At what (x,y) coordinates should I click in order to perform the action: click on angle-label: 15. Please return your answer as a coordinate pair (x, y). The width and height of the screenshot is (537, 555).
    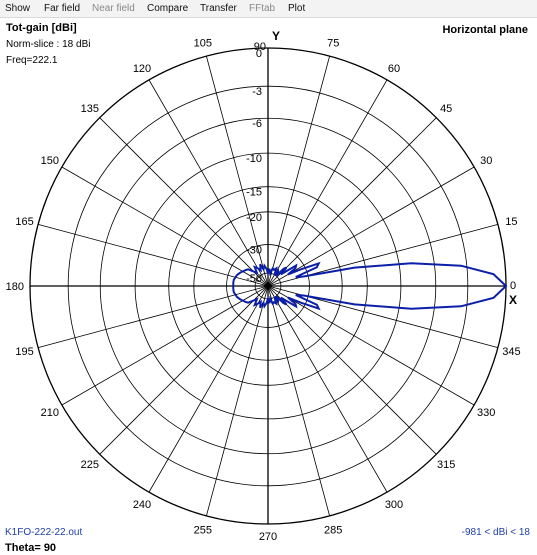
    Looking at the image, I should click on (511, 222).